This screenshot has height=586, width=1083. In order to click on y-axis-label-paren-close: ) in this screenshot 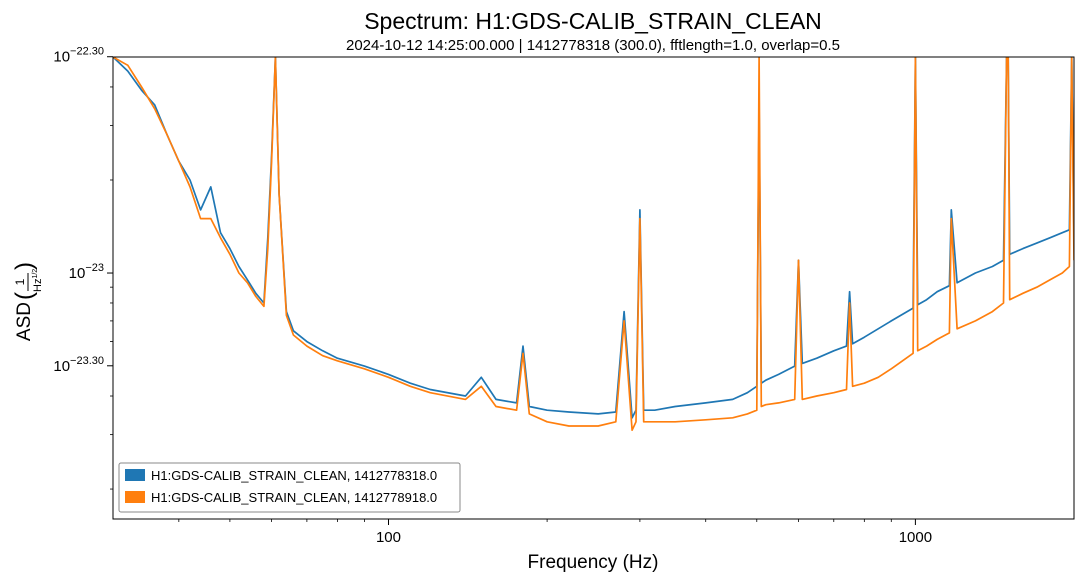, I will do `click(24, 266)`.